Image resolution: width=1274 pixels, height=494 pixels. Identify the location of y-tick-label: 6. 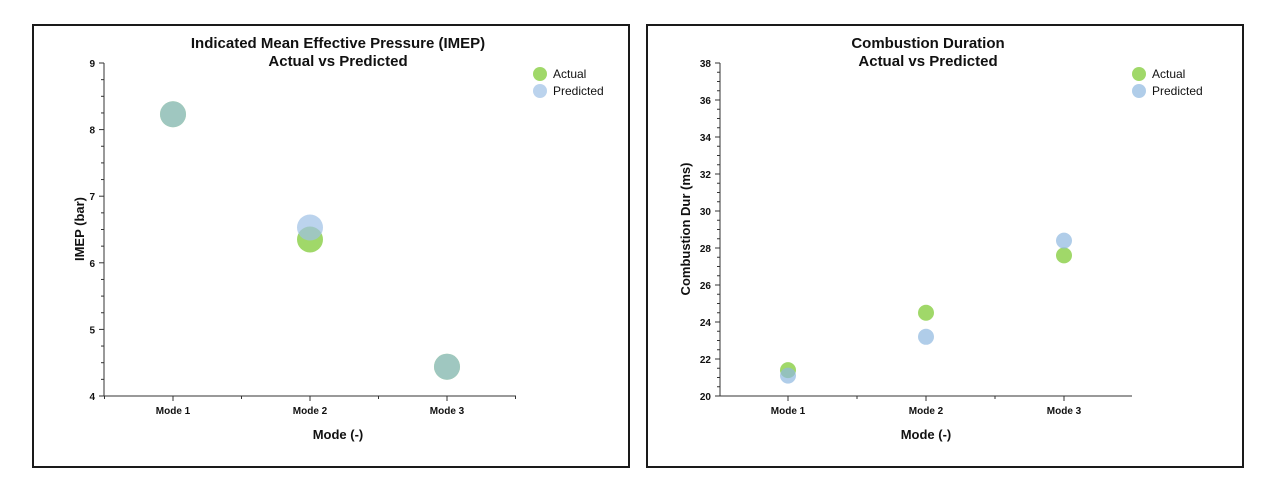
(92, 264).